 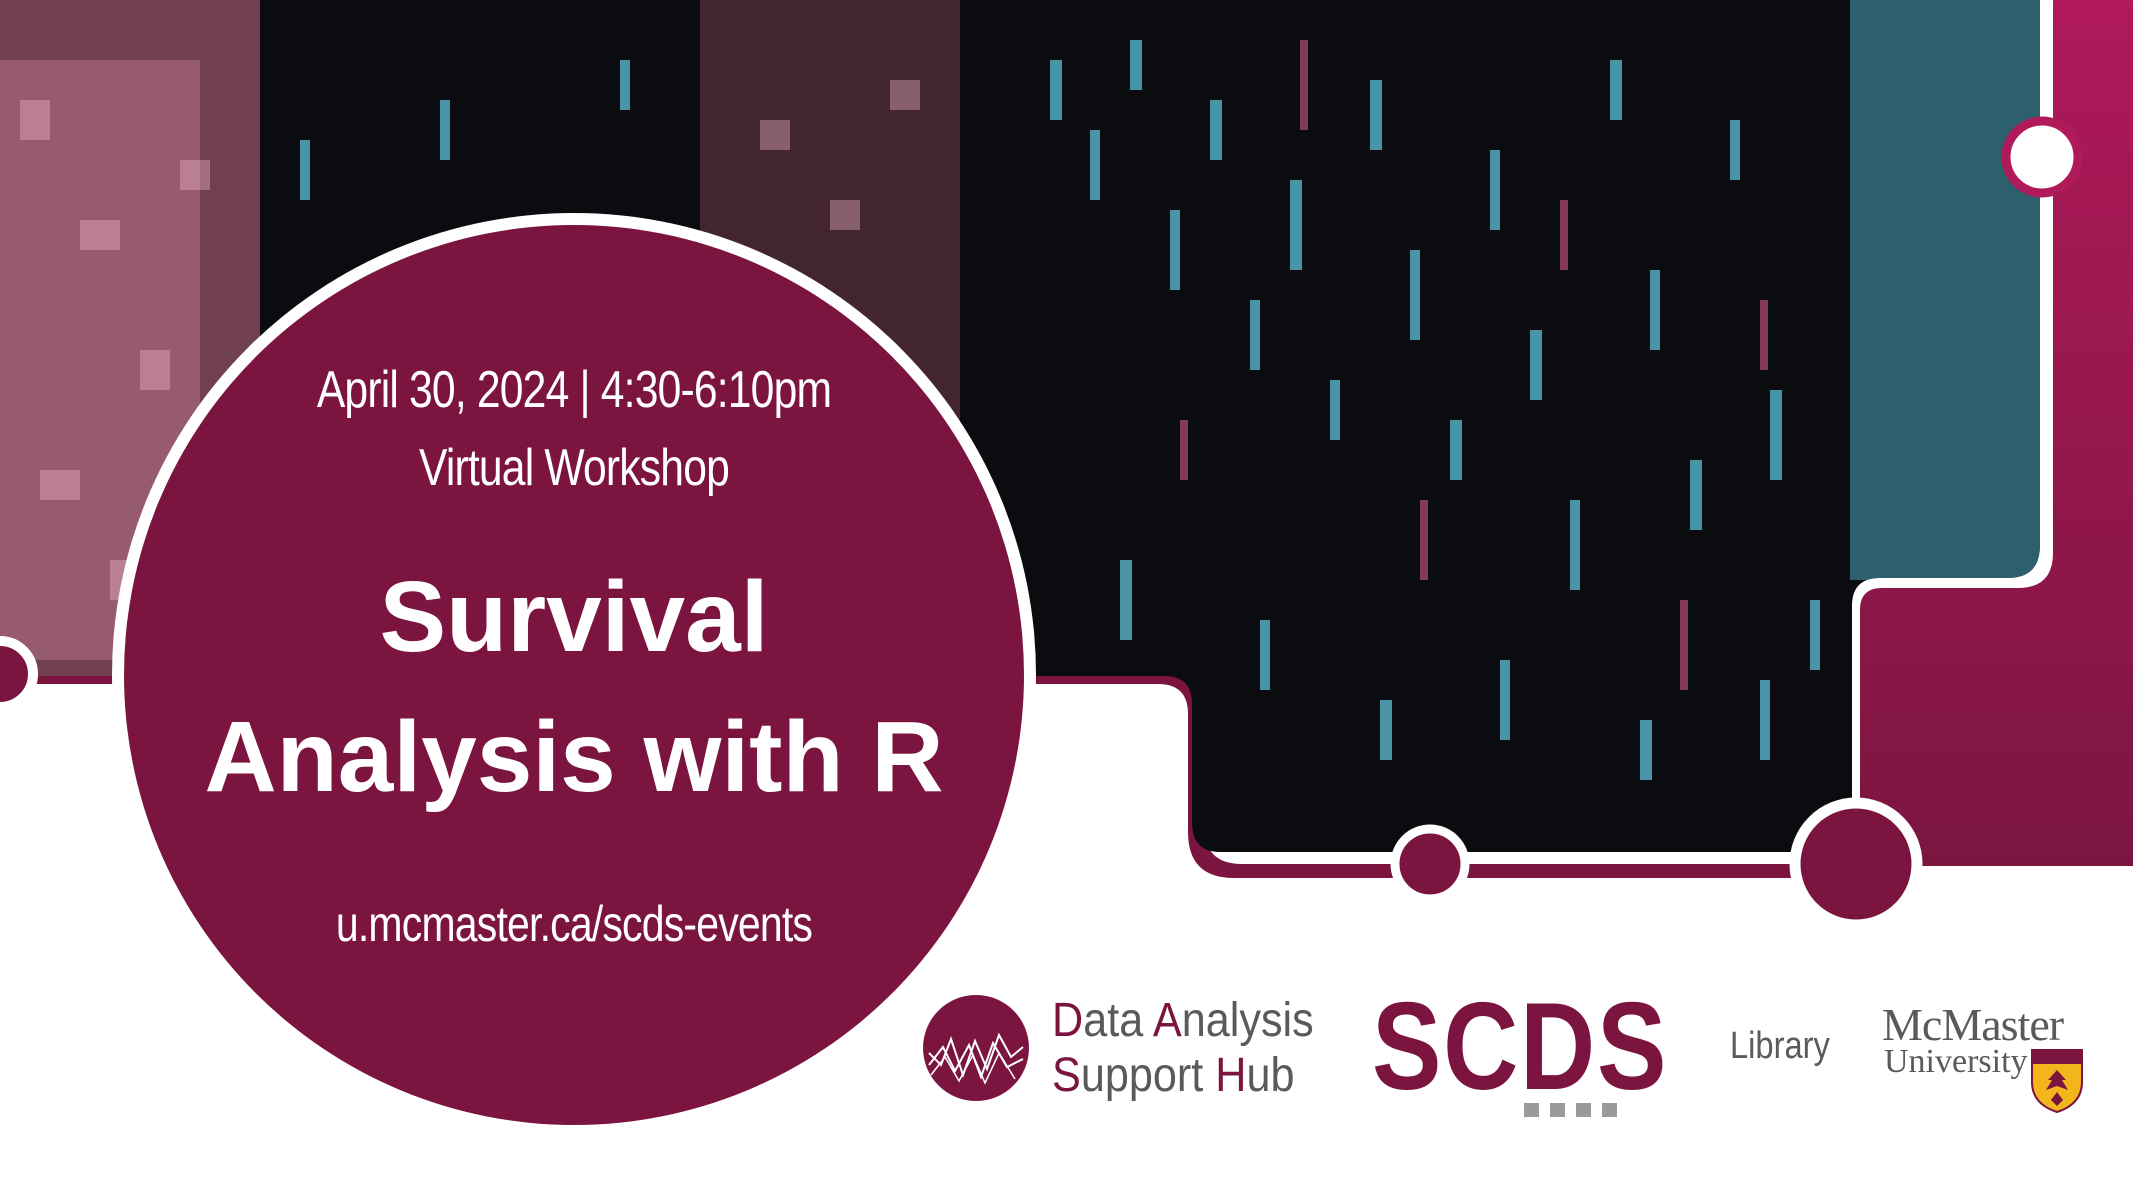 I want to click on crest-icon, so click(x=2057, y=1081).